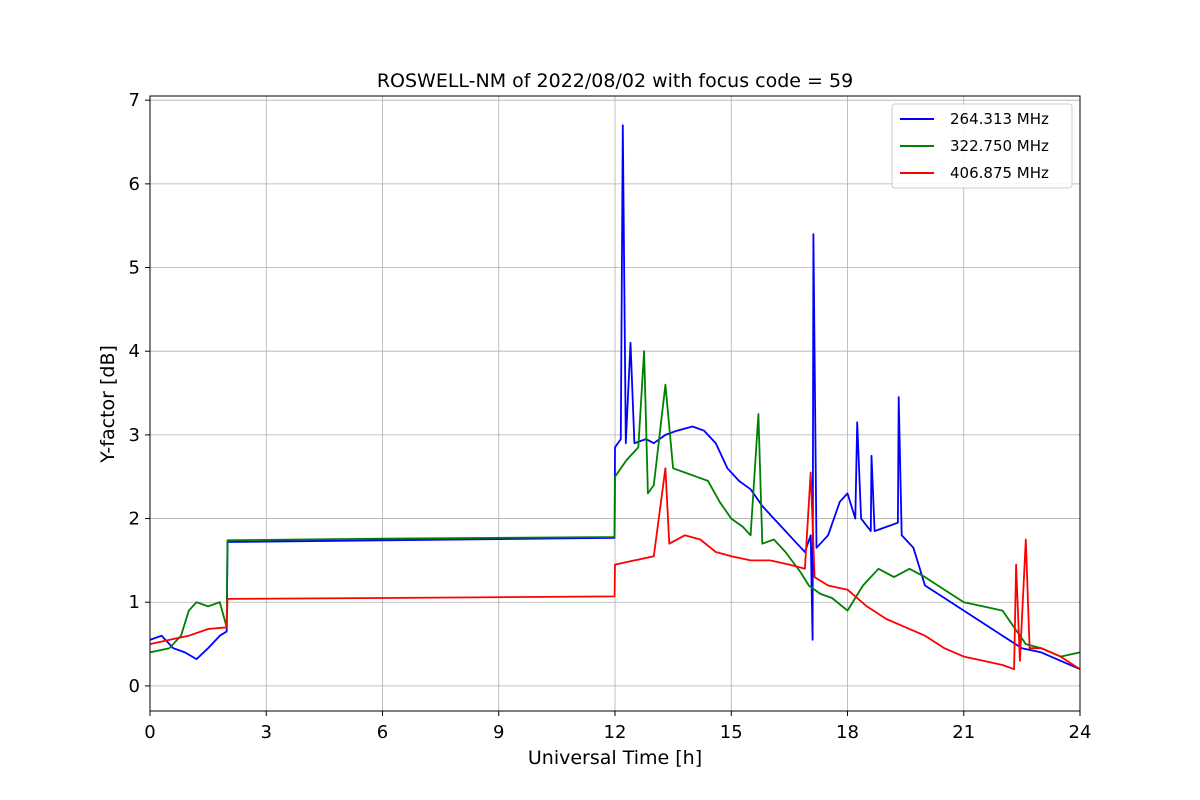 This screenshot has height=800, width=1200. Describe the element at coordinates (498, 732) in the screenshot. I see `x-tick-label: 9` at that location.